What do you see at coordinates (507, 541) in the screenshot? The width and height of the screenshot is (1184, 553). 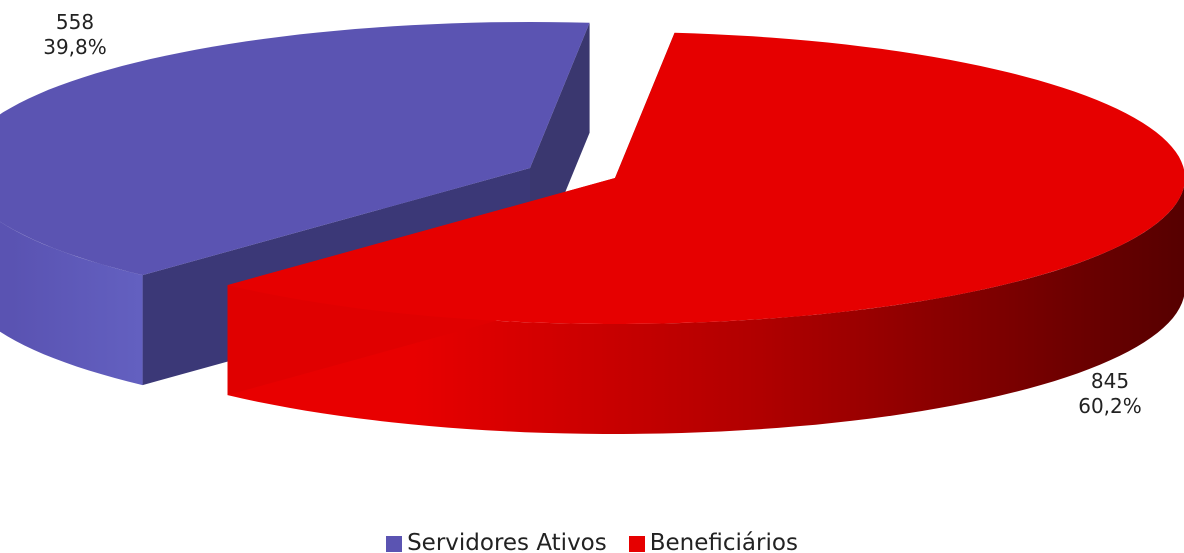 I see `legend-label: Servidores Ativos` at bounding box center [507, 541].